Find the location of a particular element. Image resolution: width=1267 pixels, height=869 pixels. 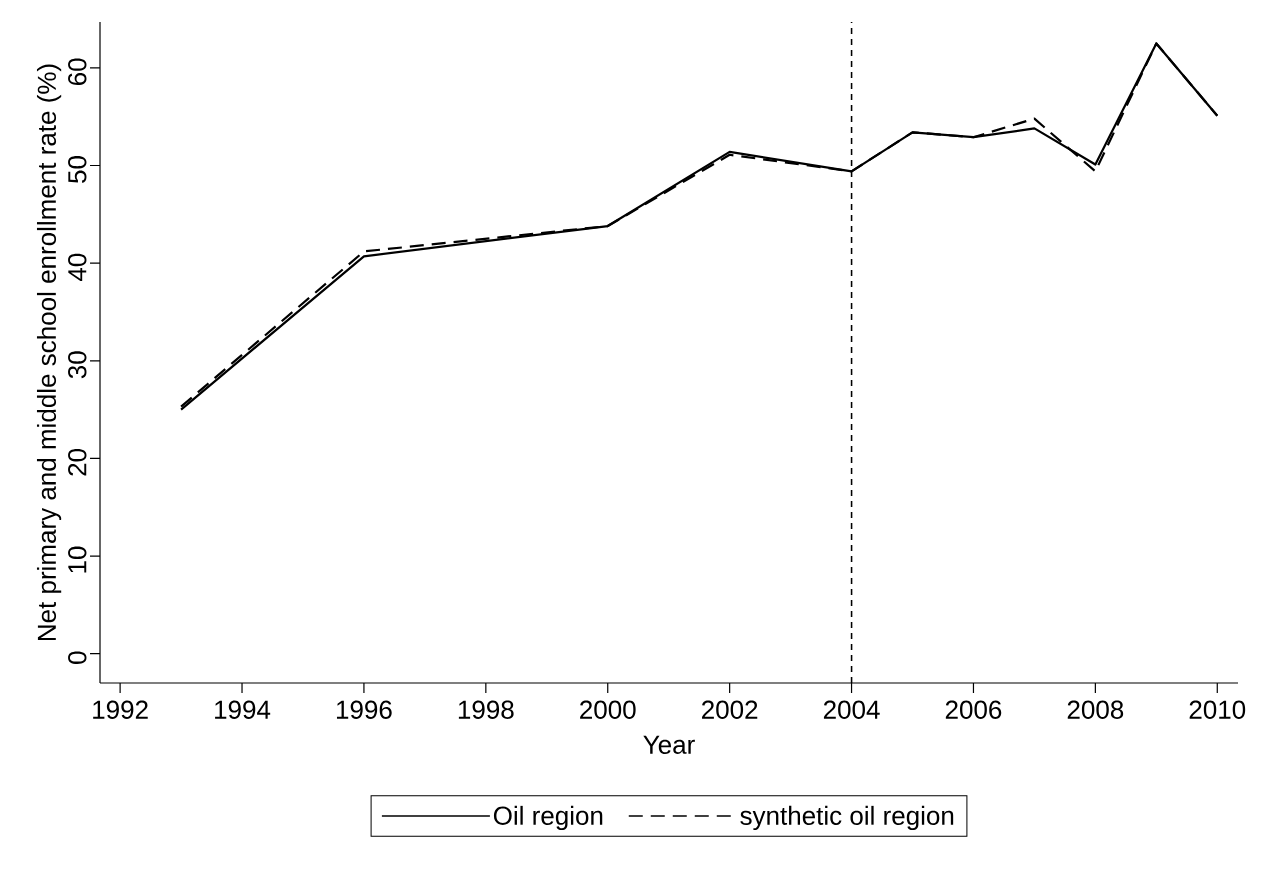

legend-label: synthetic oil region is located at coordinates (847, 818).